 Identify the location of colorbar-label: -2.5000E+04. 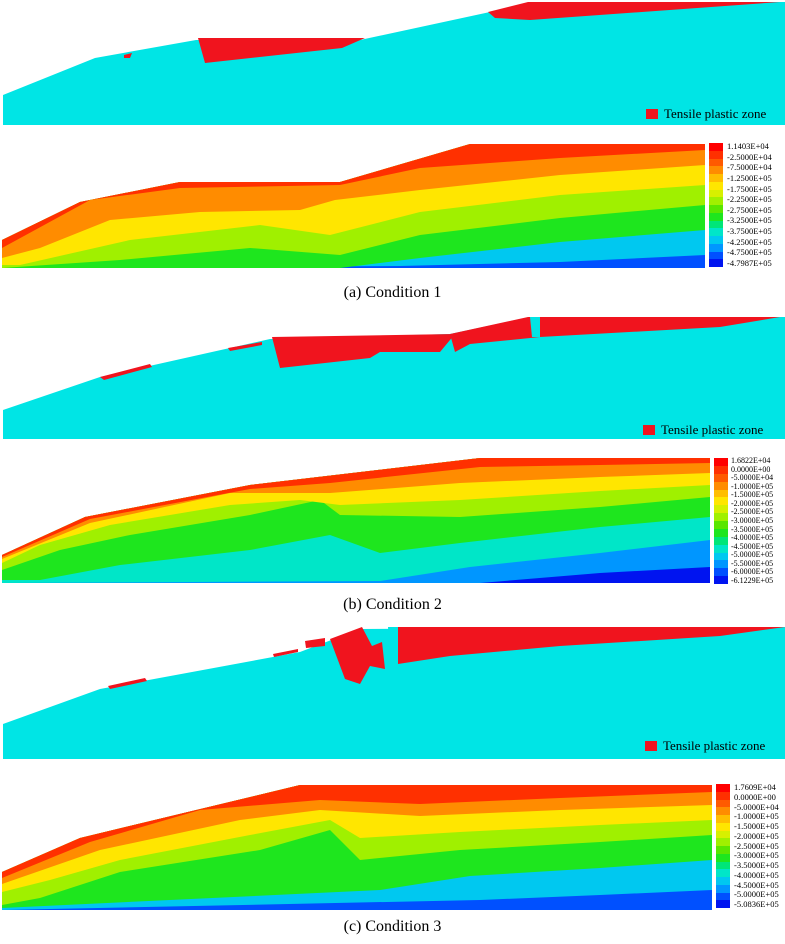
(749, 156).